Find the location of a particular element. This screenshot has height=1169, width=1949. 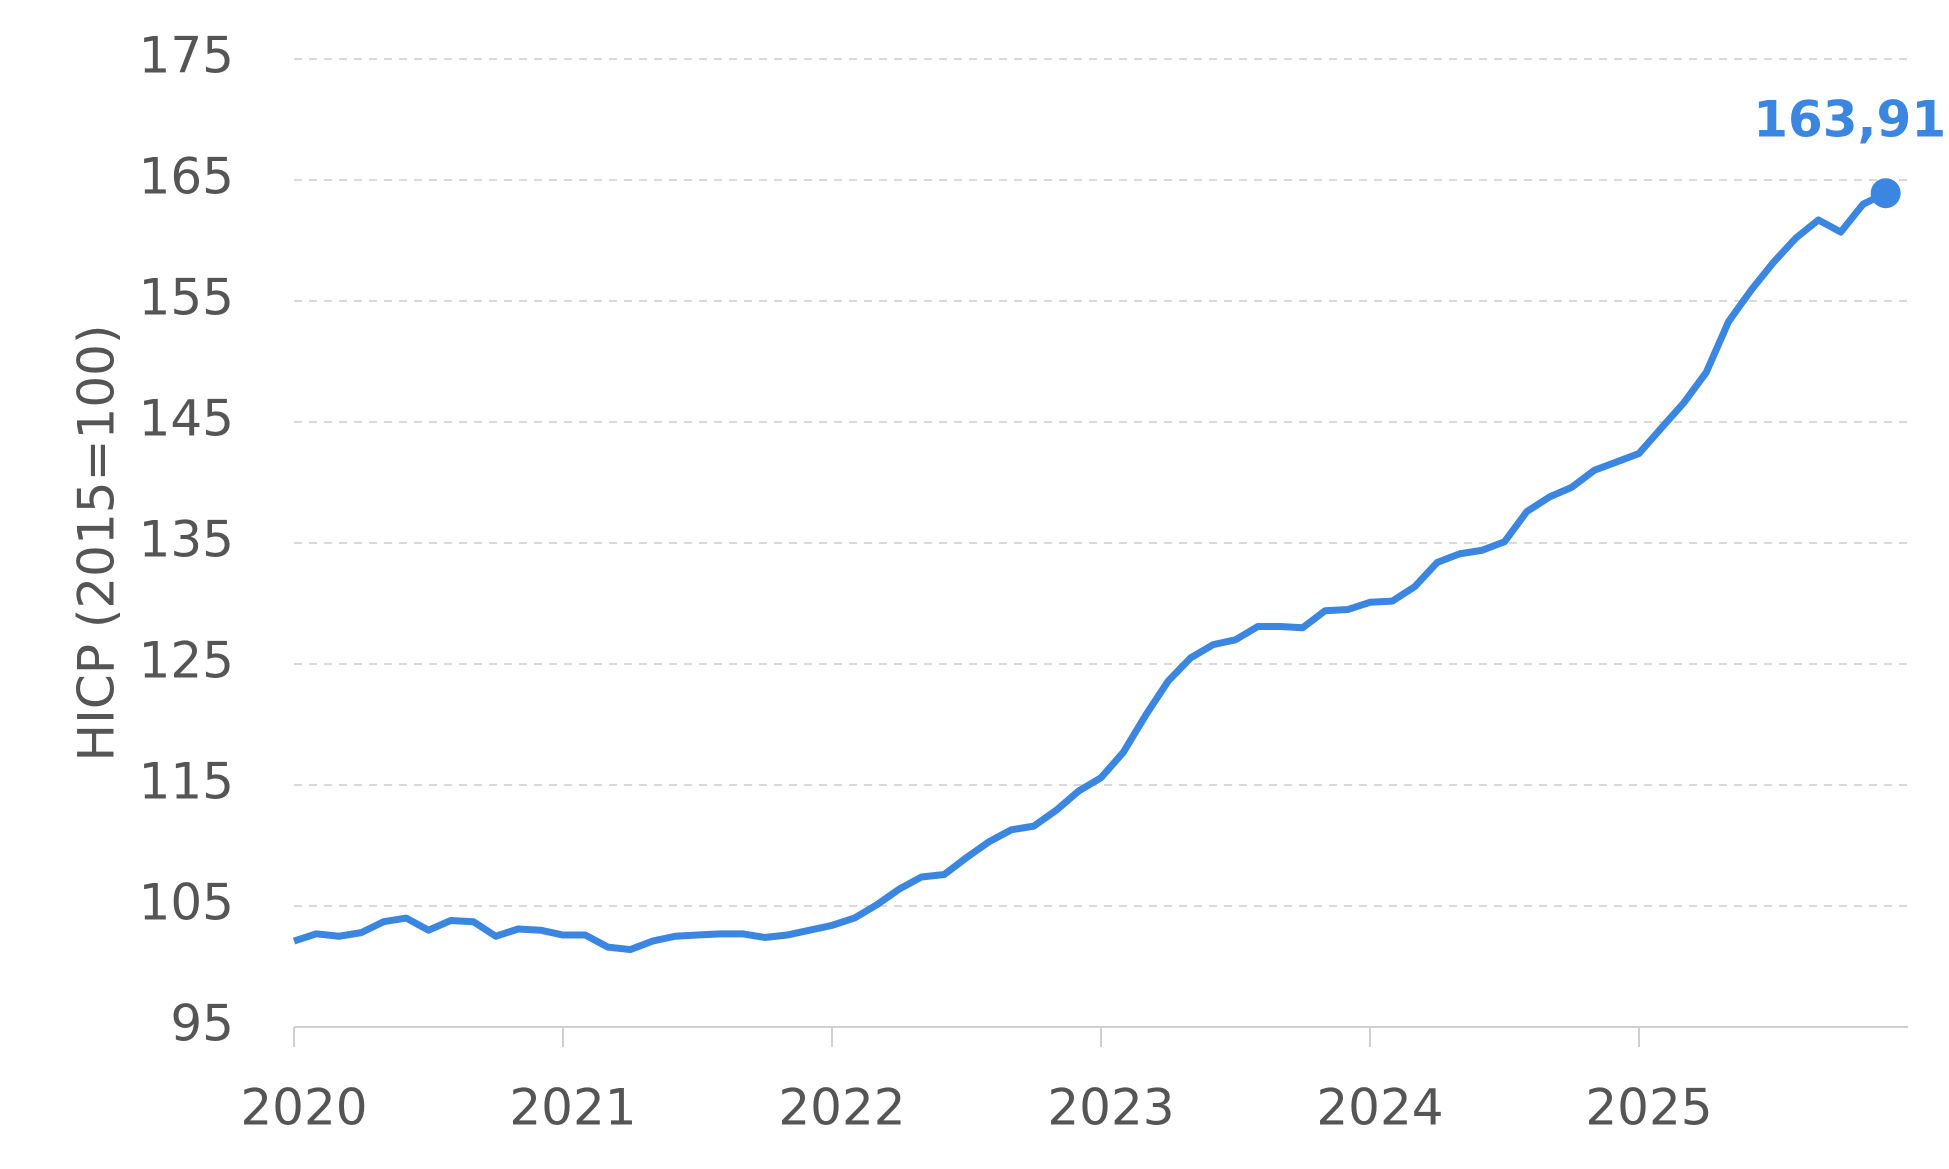

y-tick-label: 135 is located at coordinates (186, 540).